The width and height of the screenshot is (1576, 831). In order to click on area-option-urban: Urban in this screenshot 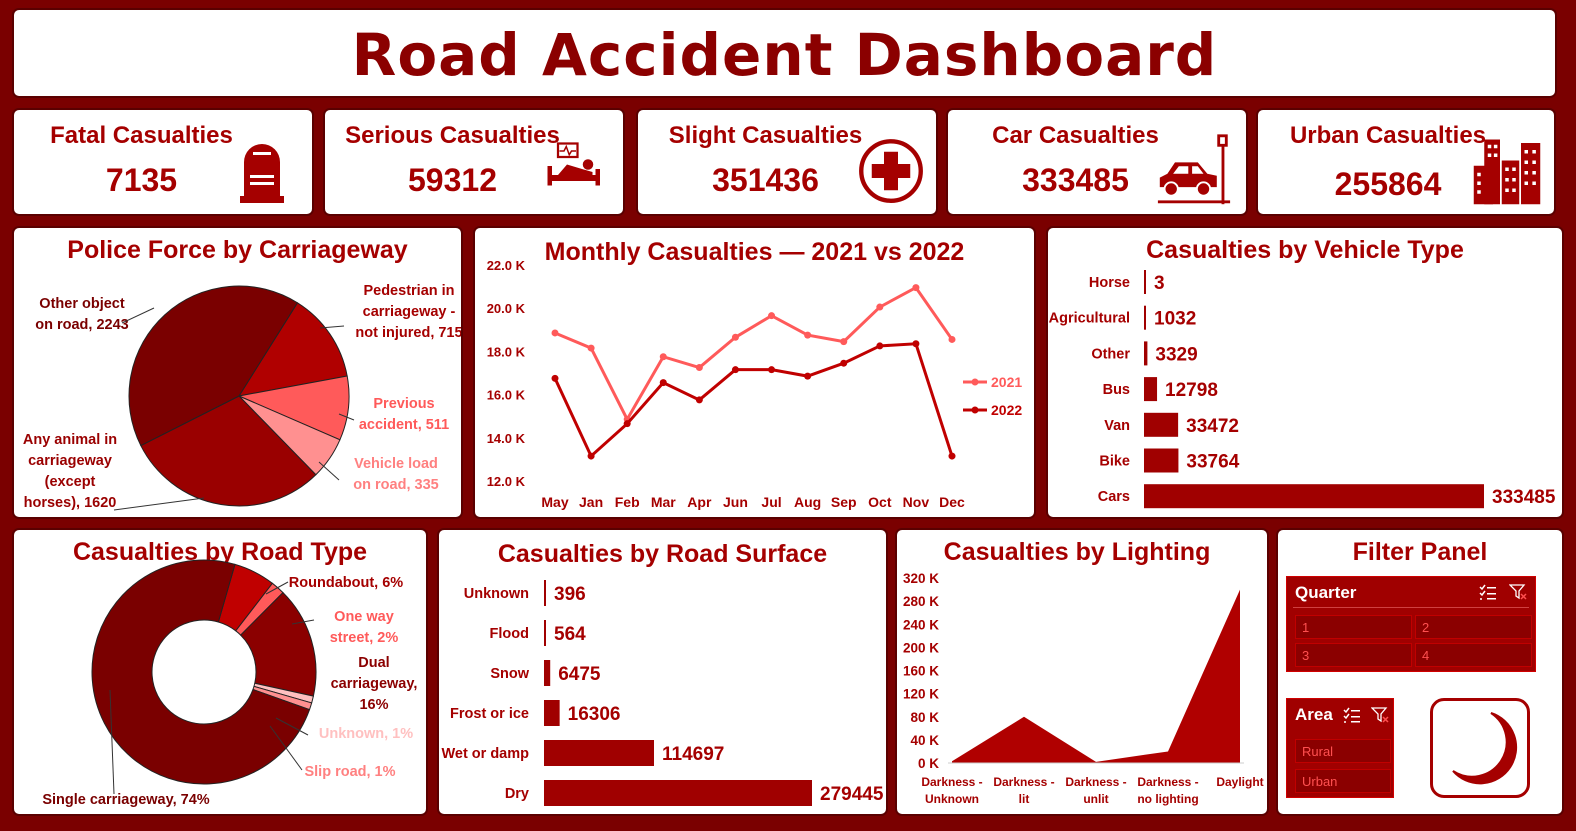, I will do `click(1343, 781)`.